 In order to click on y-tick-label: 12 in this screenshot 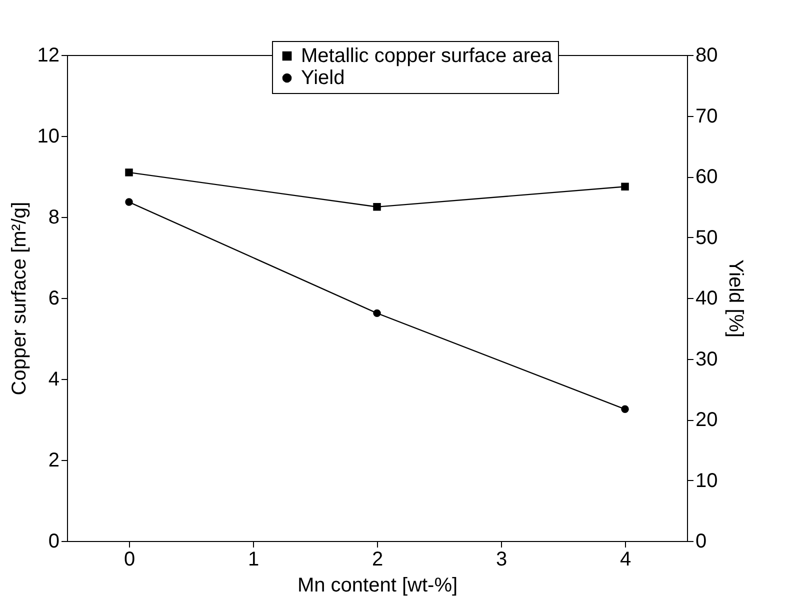, I will do `click(48, 55)`.